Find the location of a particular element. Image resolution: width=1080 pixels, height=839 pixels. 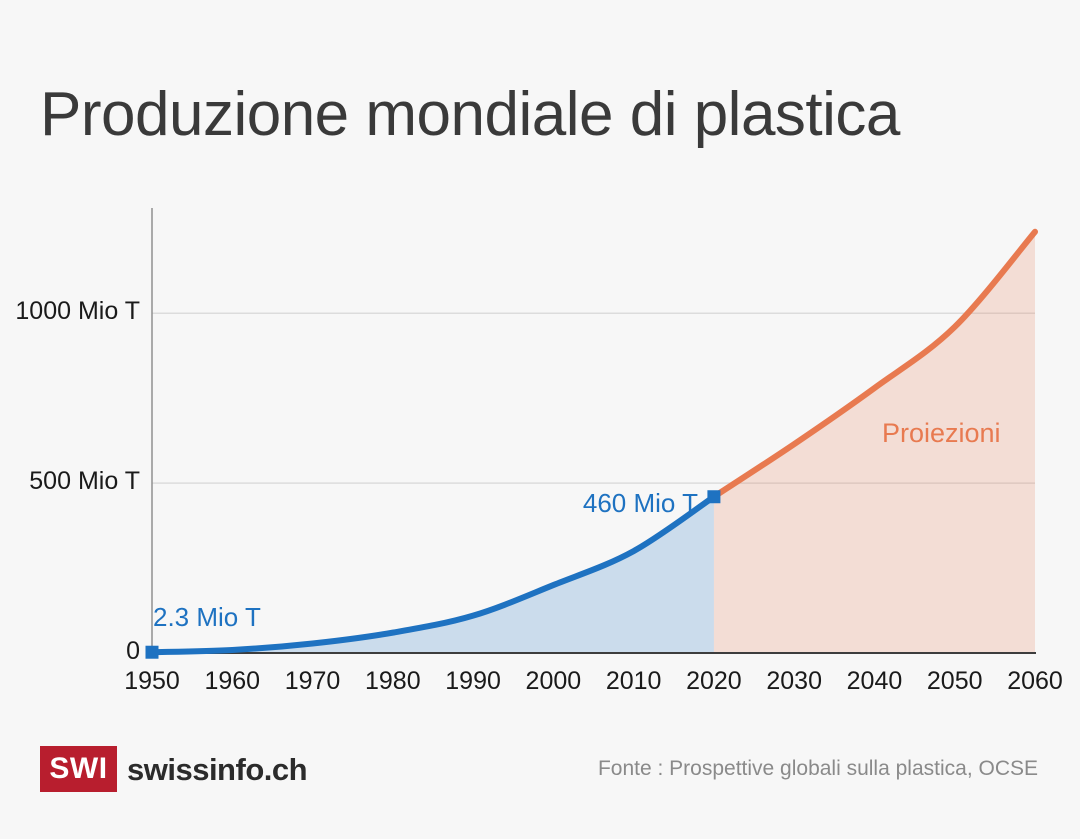

end-value-label: 460 Mio T is located at coordinates (640, 503).